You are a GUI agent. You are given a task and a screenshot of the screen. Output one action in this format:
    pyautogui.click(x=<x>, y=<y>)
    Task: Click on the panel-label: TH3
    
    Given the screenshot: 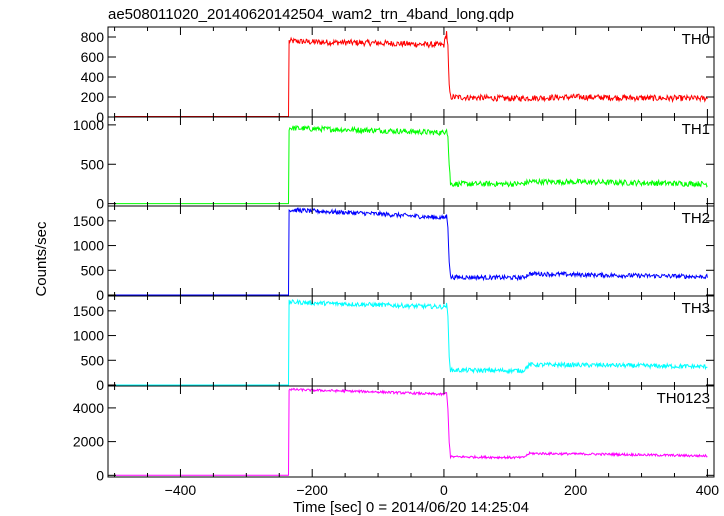 What is the action you would take?
    pyautogui.click(x=696, y=308)
    